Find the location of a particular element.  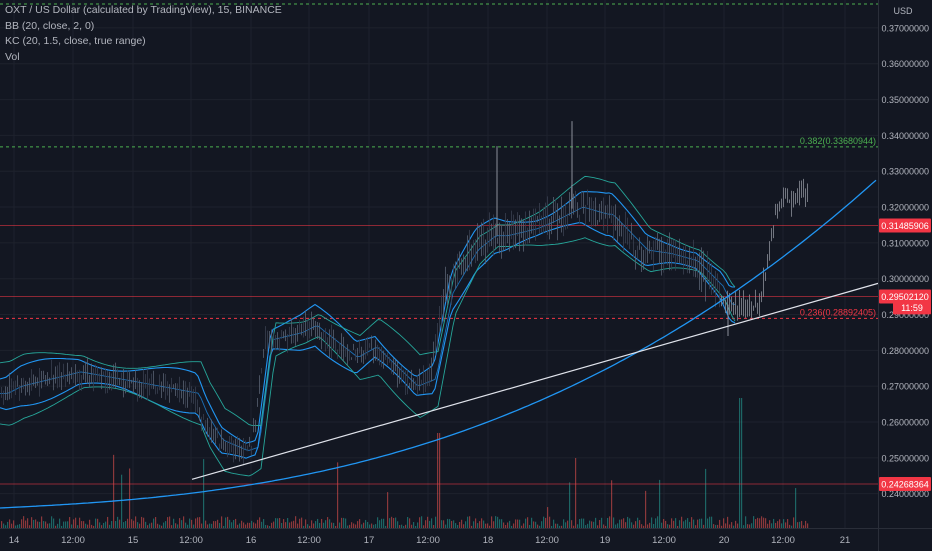

time-tick-label: 16 is located at coordinates (251, 540).